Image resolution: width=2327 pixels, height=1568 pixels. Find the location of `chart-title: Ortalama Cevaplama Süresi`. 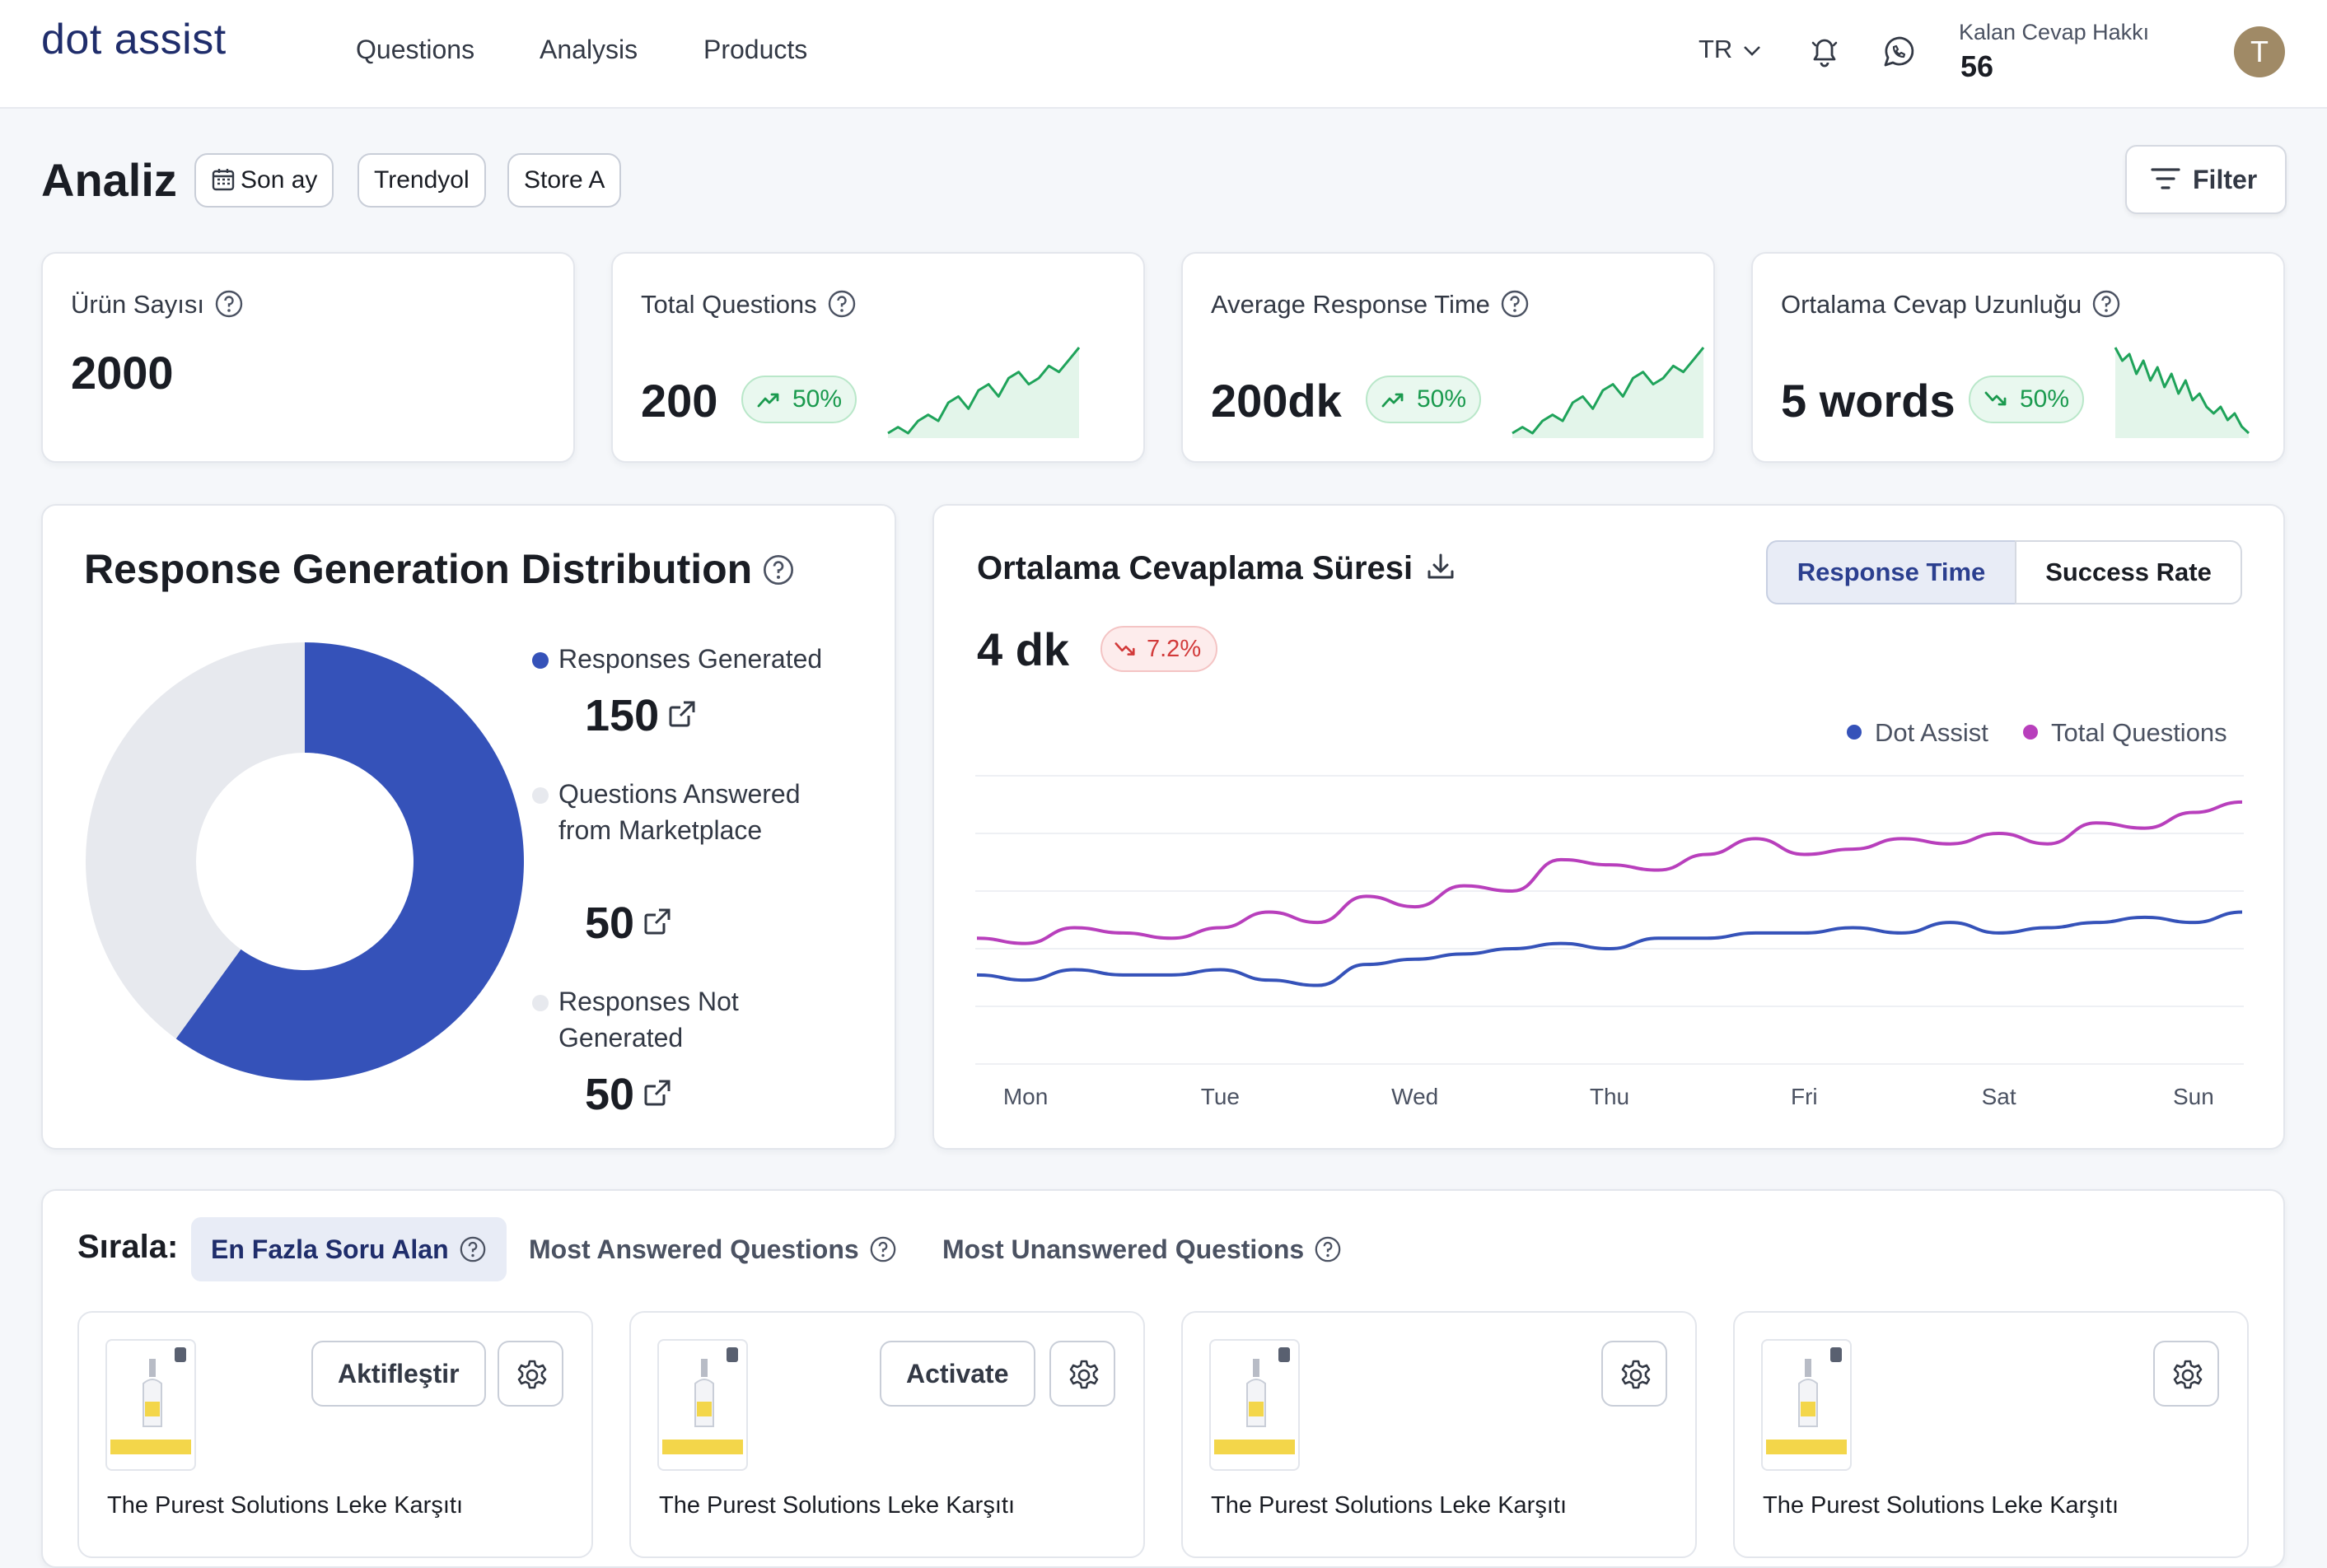

chart-title: Ortalama Cevaplama Süresi is located at coordinates (1217, 568).